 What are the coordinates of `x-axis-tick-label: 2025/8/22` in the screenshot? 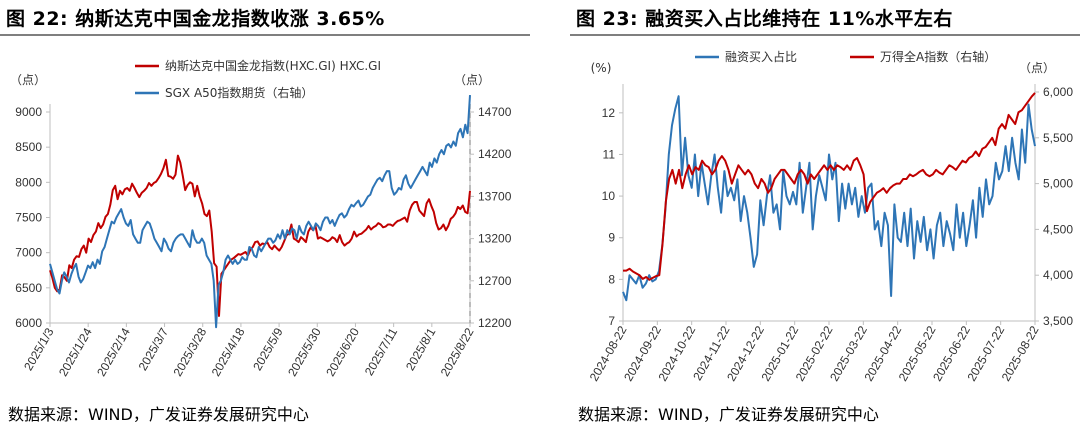 It's located at (457, 352).